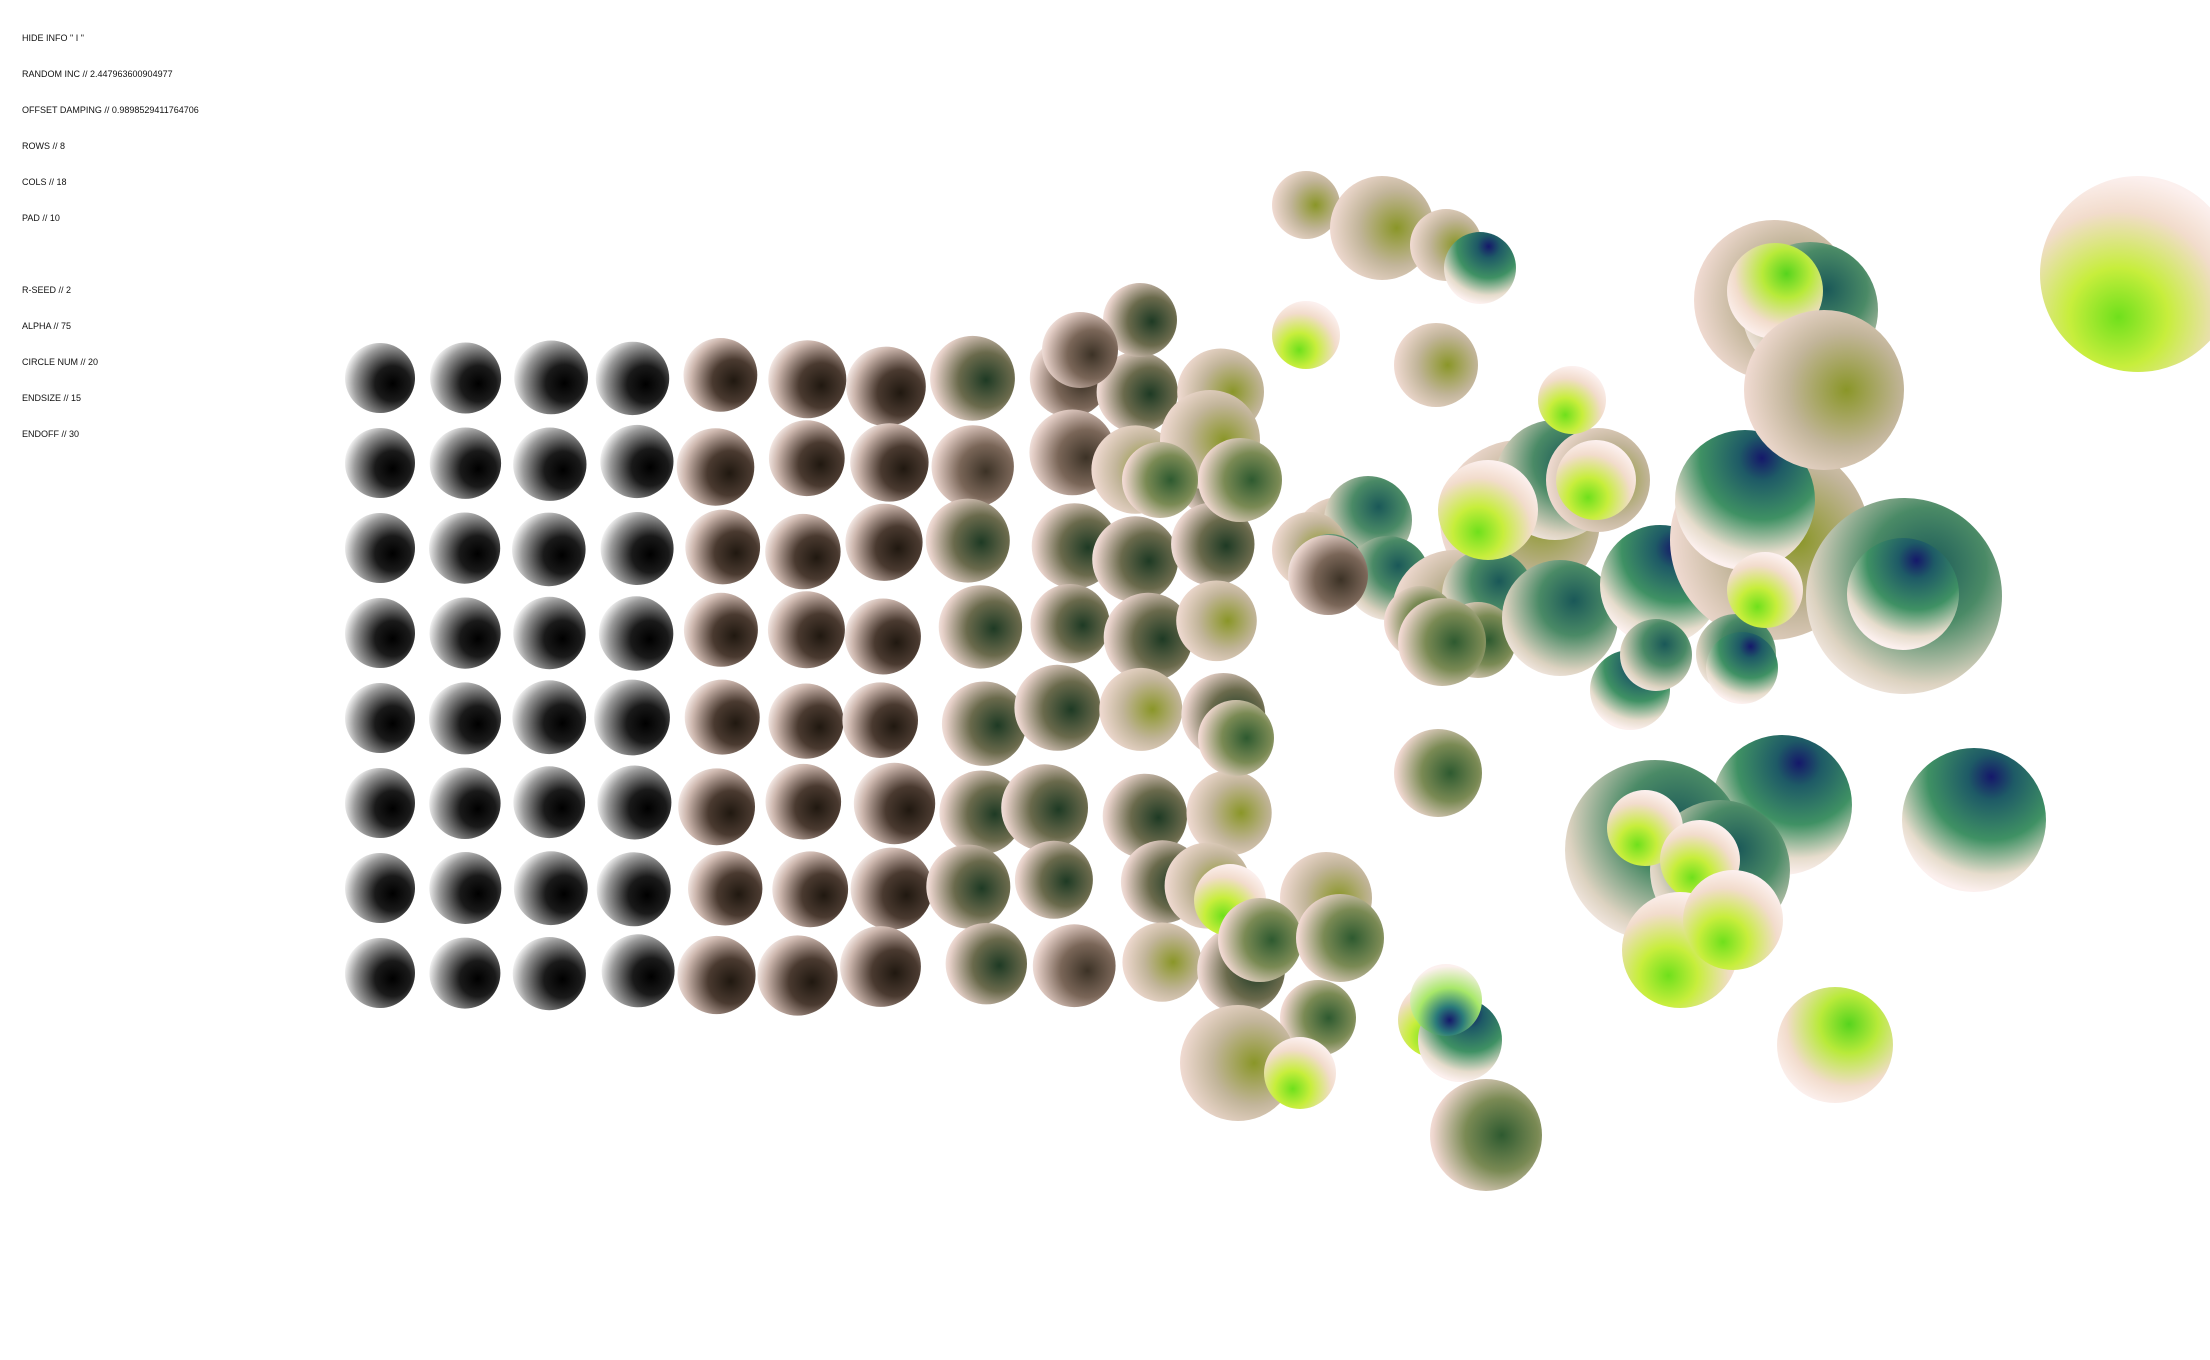 The height and width of the screenshot is (1360, 2210). What do you see at coordinates (47, 326) in the screenshot?
I see `alpha-readout: ALPHA // 75` at bounding box center [47, 326].